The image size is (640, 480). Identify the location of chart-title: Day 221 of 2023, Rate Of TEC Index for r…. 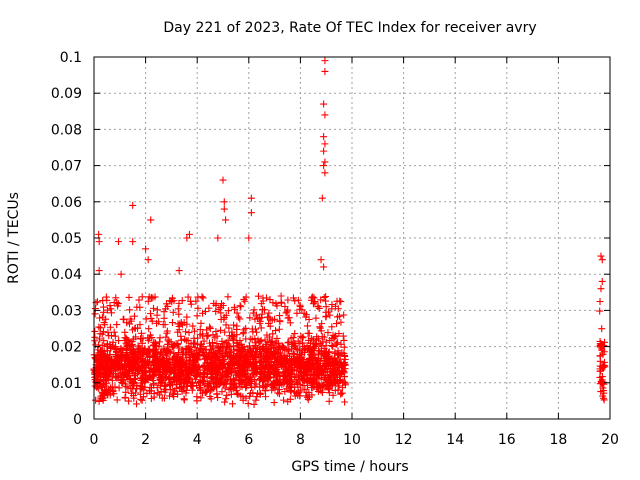
(349, 28).